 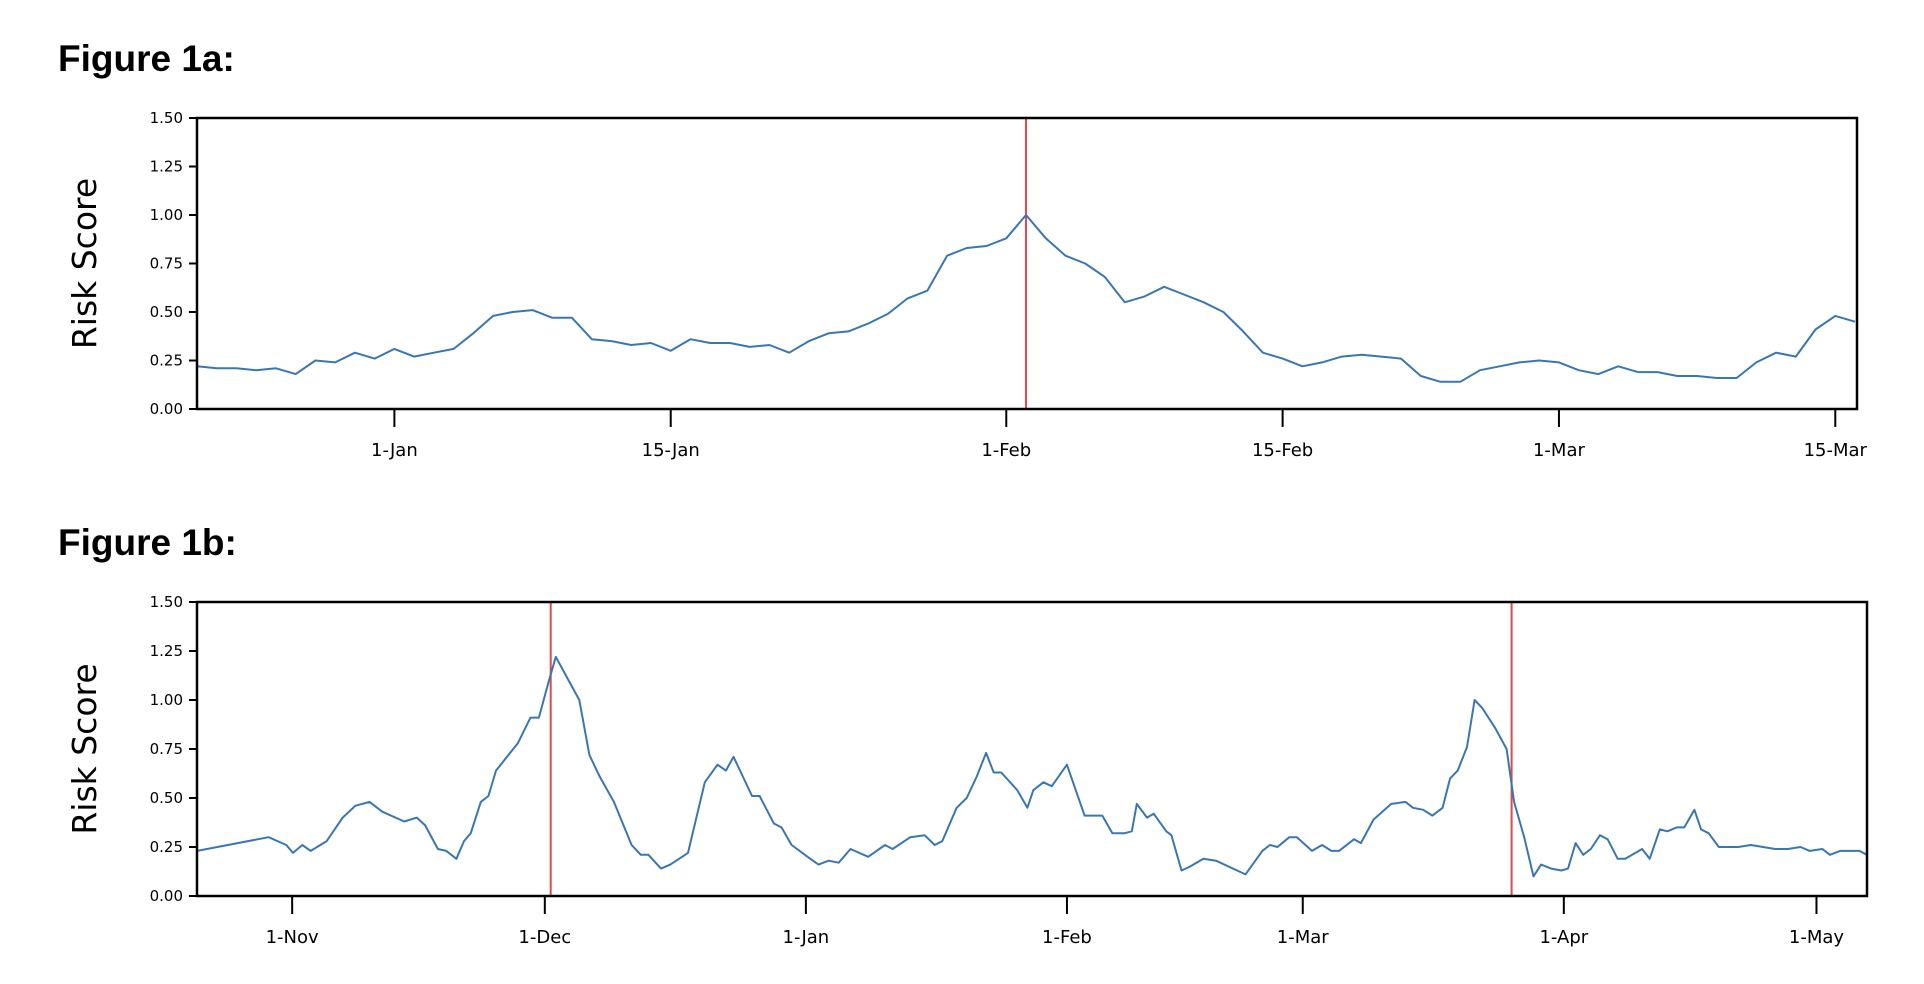 What do you see at coordinates (292, 937) in the screenshot?
I see `x-tick-label: 1-Nov` at bounding box center [292, 937].